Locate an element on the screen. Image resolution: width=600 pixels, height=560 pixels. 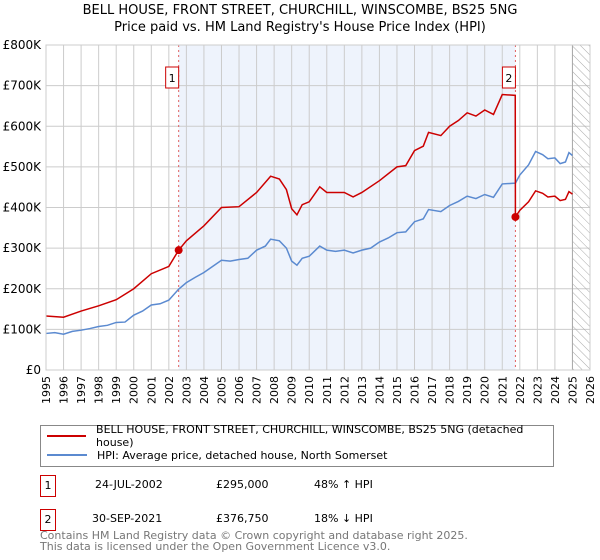
x-tick-label: 2001 is located at coordinates (151, 390).